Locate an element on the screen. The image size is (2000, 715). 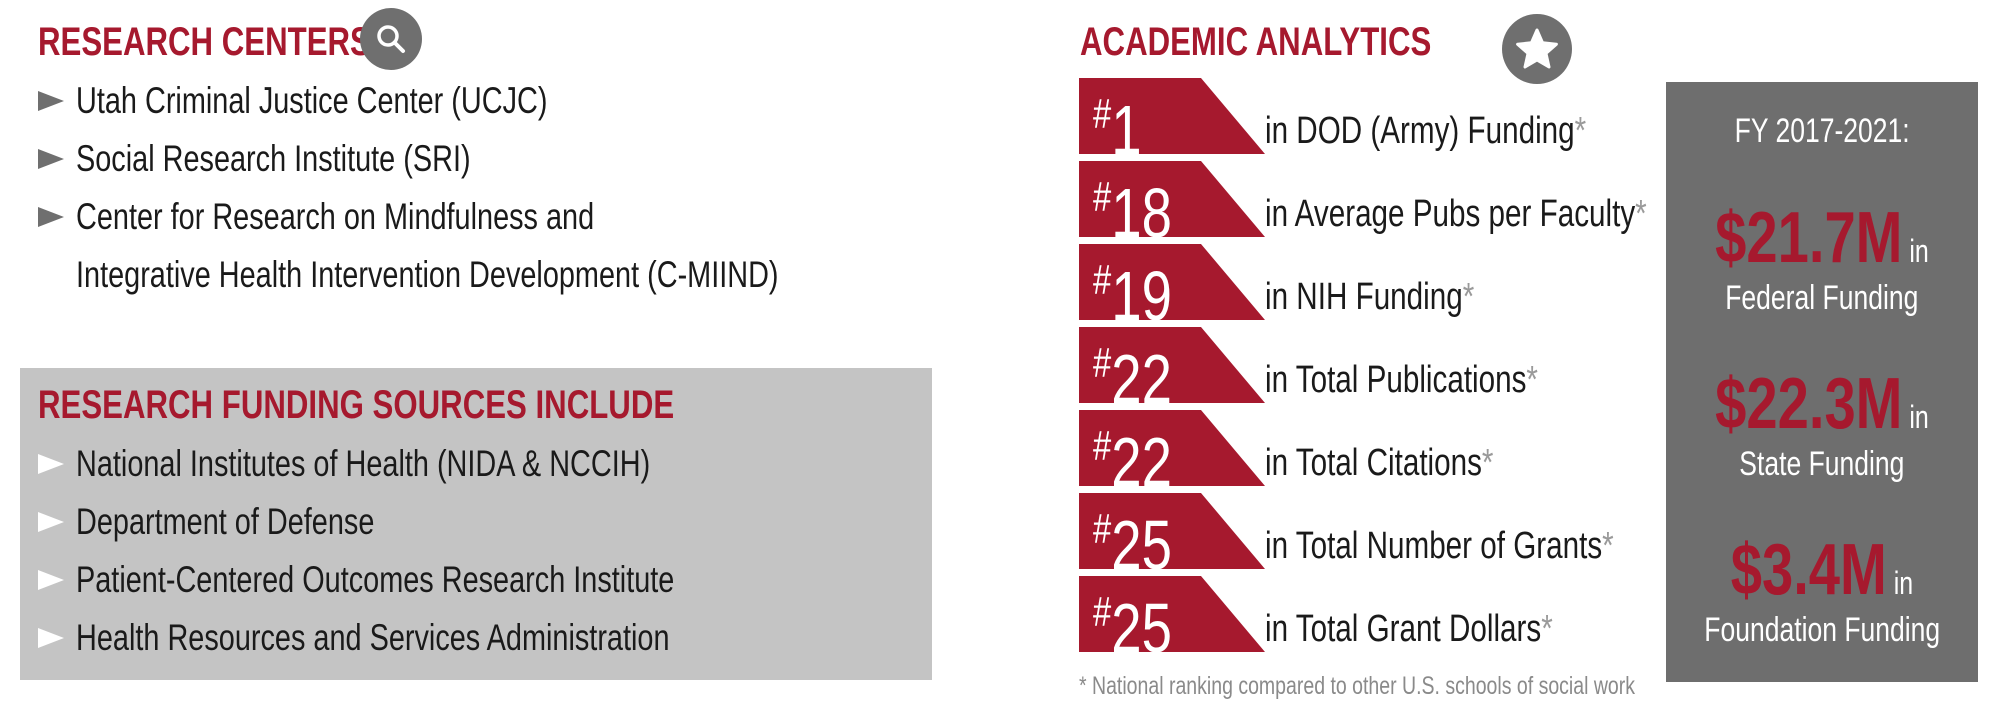
research-centers-heading: RESEARCH CENTERS is located at coordinates (204, 42).